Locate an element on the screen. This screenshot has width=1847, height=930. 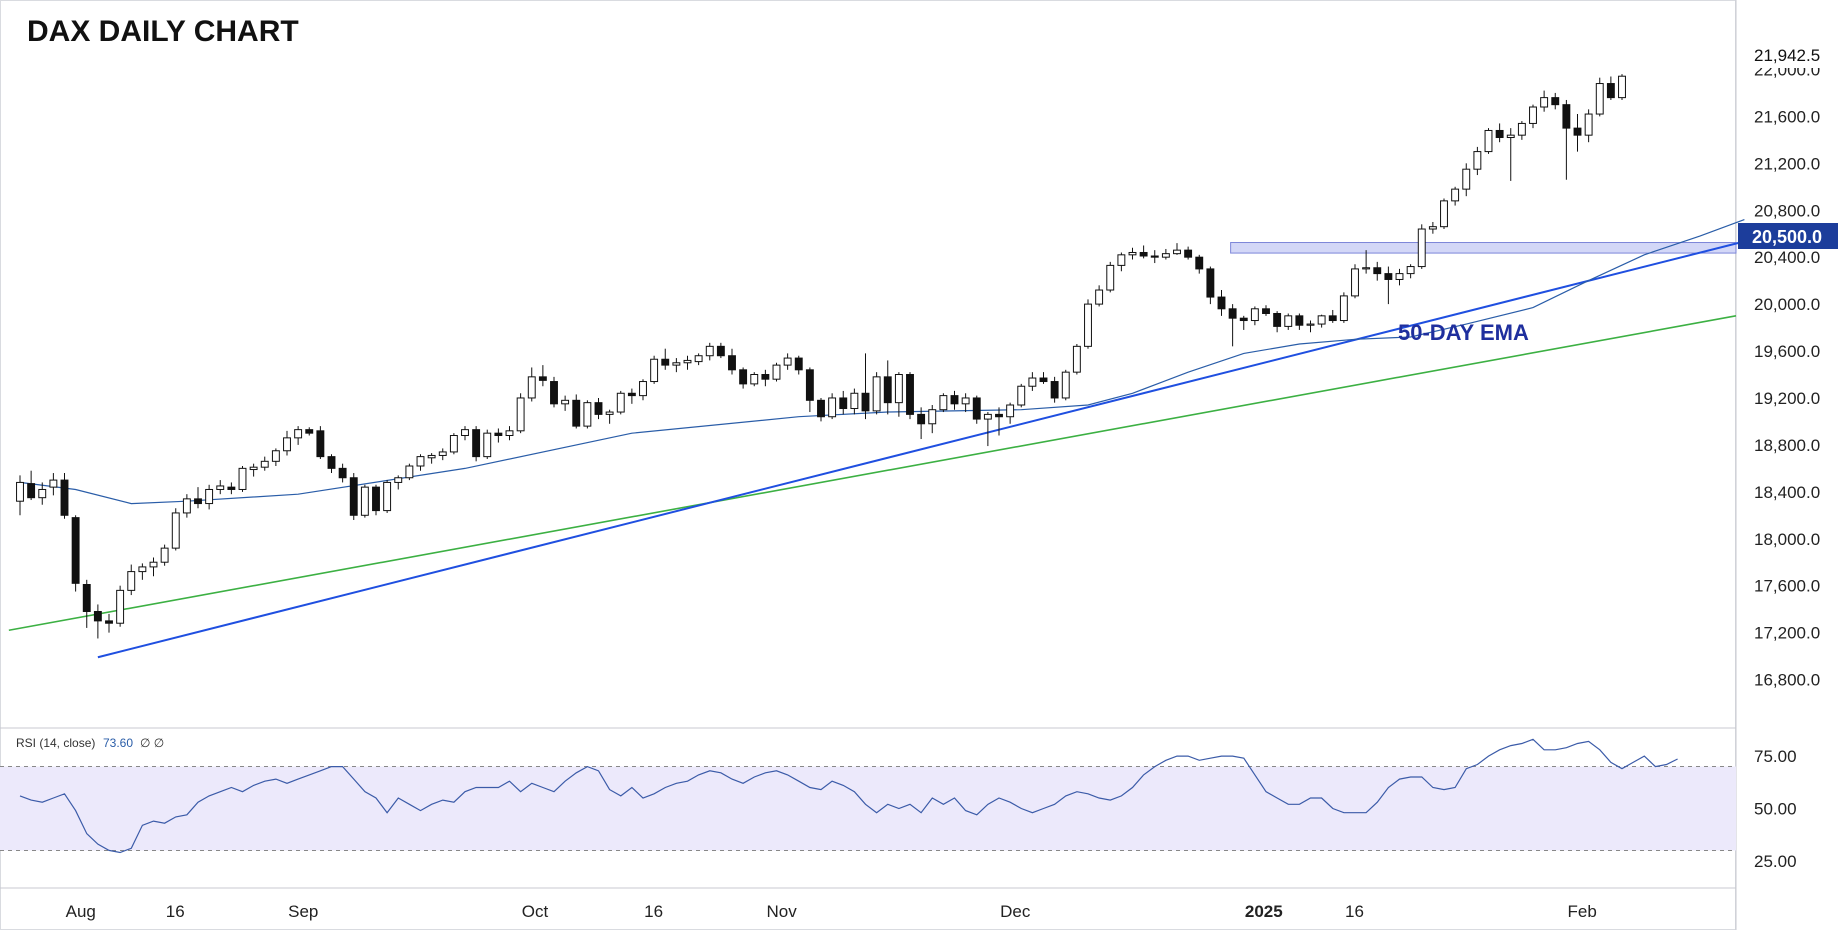
price-tick-label: 20,800.0 is located at coordinates (1787, 210).